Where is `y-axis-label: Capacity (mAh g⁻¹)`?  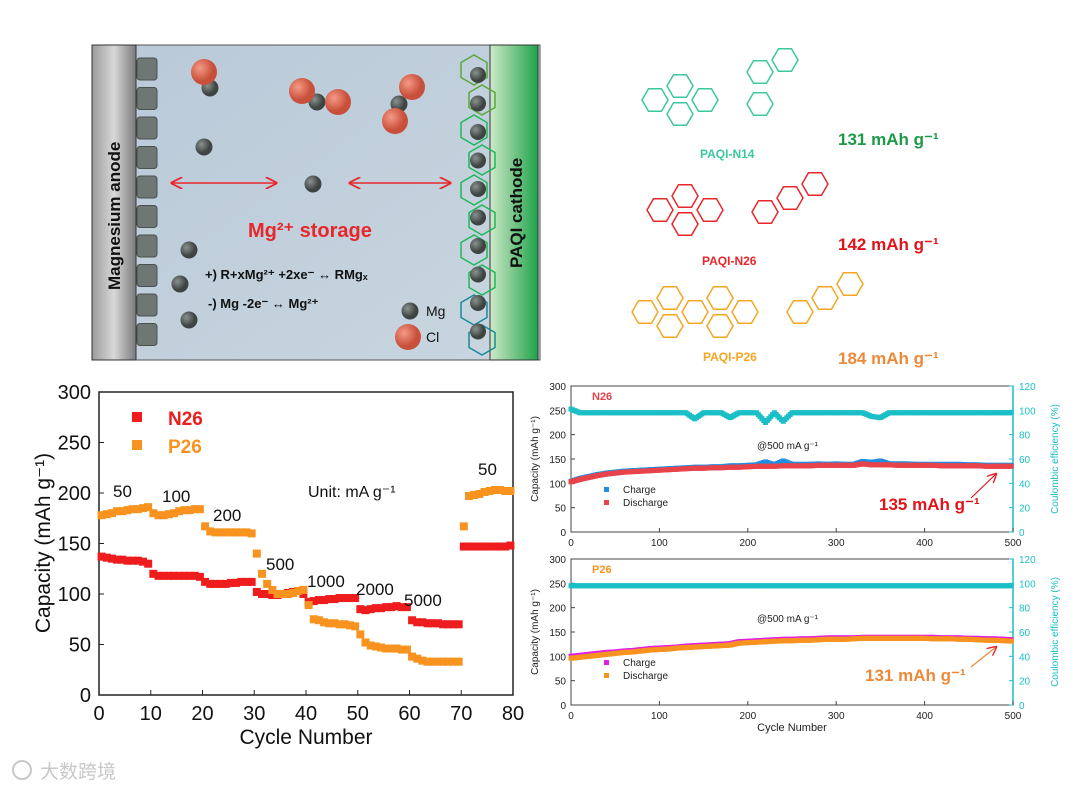
y-axis-label: Capacity (mAh g⁻¹) is located at coordinates (535, 632).